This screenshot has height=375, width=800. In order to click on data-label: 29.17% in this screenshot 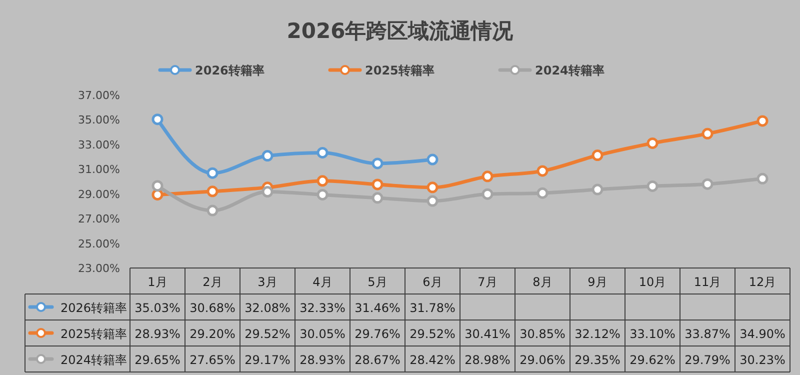, I will do `click(267, 360)`.